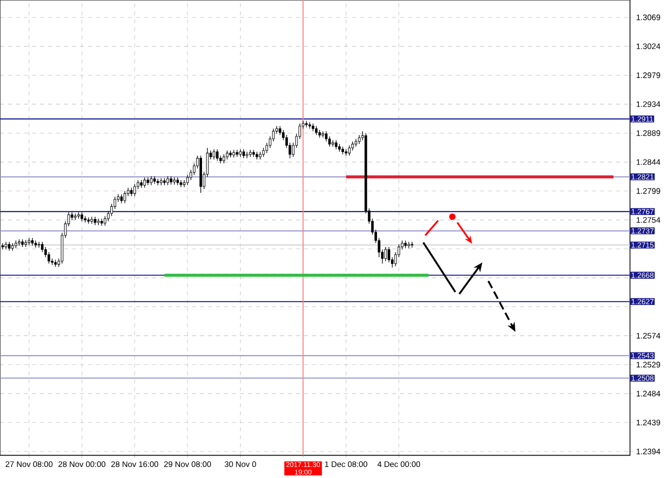  I want to click on y-tick-label: 1.2934, so click(648, 104).